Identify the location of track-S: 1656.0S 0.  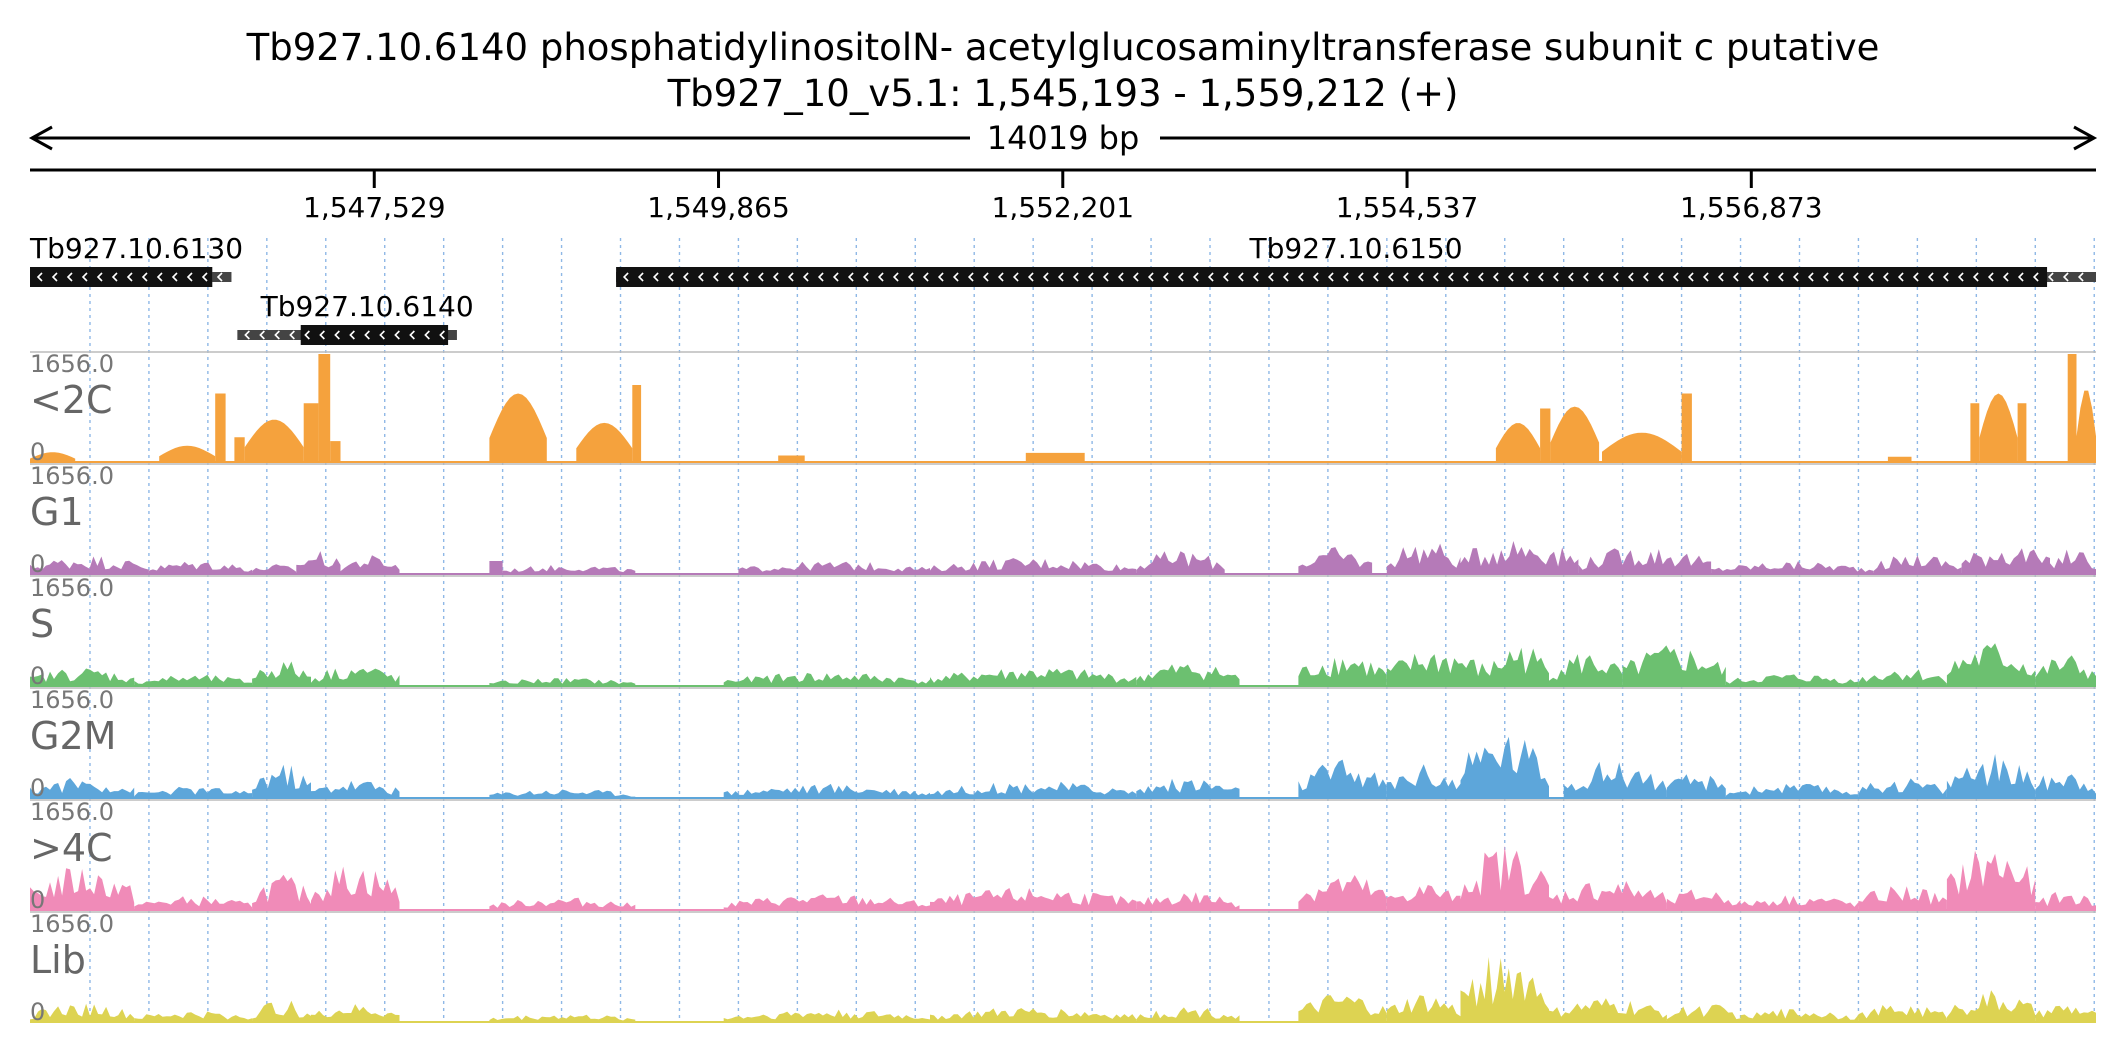
(1063, 632).